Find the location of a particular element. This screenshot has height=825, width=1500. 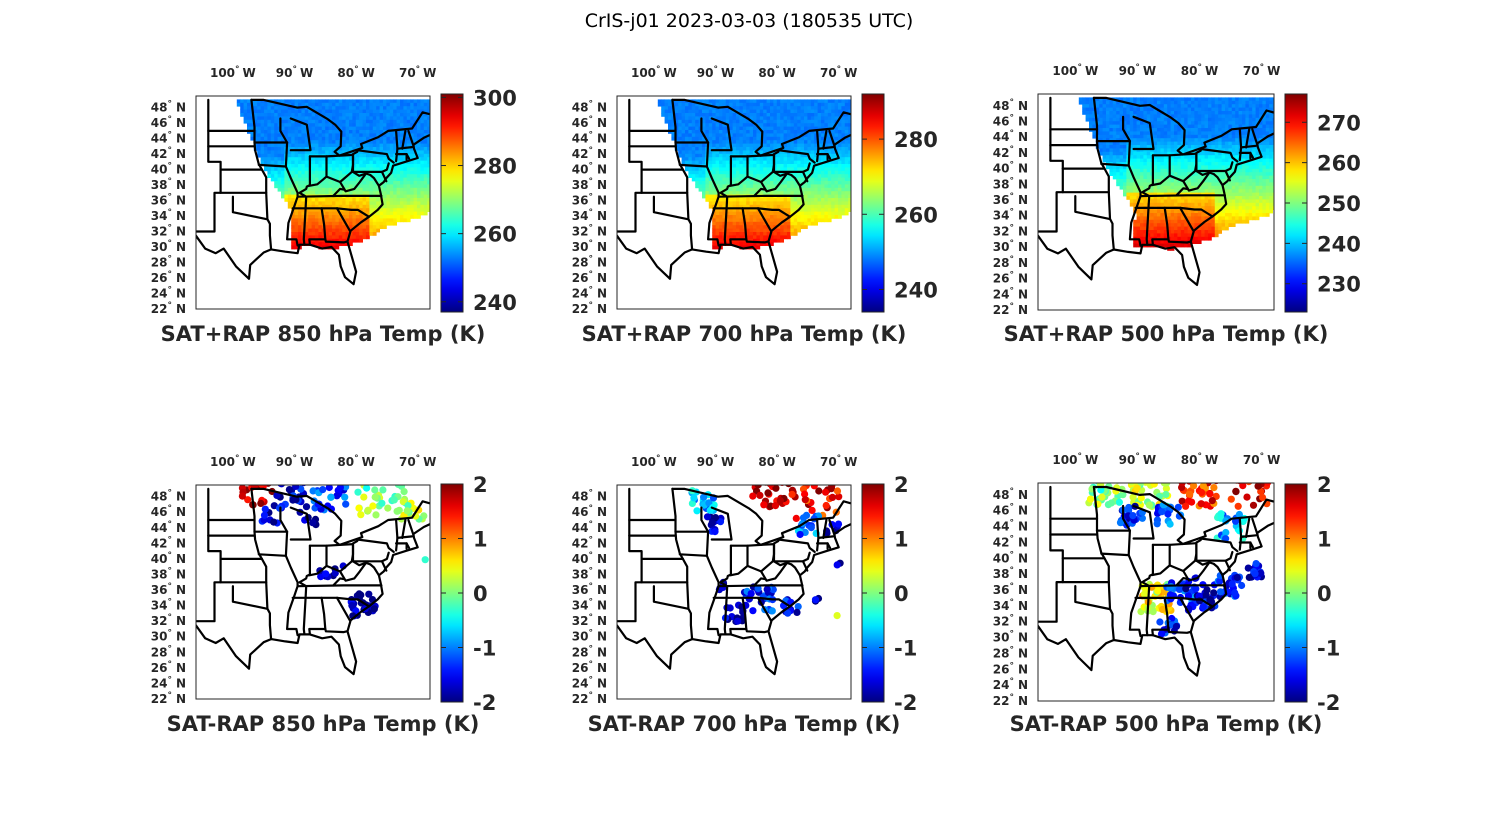

state-outline is located at coordinates (249, 208).